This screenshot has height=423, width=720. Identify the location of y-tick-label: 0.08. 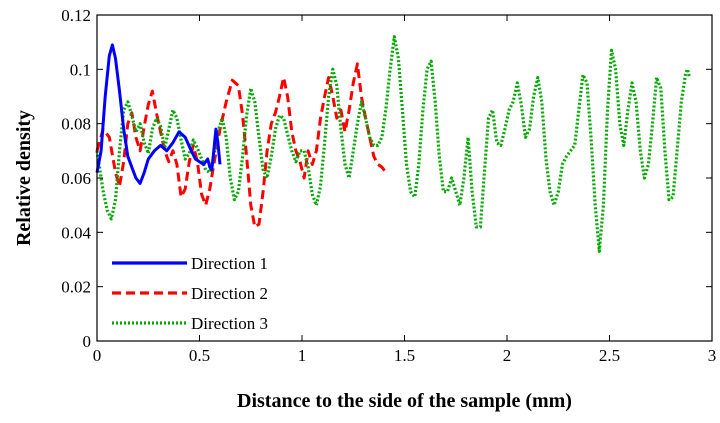
(76, 124).